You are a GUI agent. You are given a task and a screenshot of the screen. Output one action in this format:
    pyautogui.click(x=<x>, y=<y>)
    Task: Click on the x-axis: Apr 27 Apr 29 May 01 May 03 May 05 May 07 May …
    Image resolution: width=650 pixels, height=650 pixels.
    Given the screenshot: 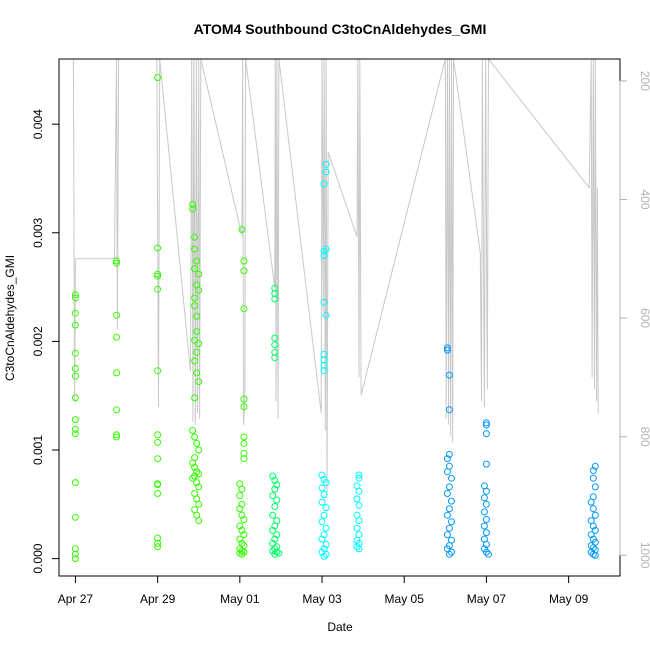 What is the action you would take?
    pyautogui.click(x=323, y=590)
    